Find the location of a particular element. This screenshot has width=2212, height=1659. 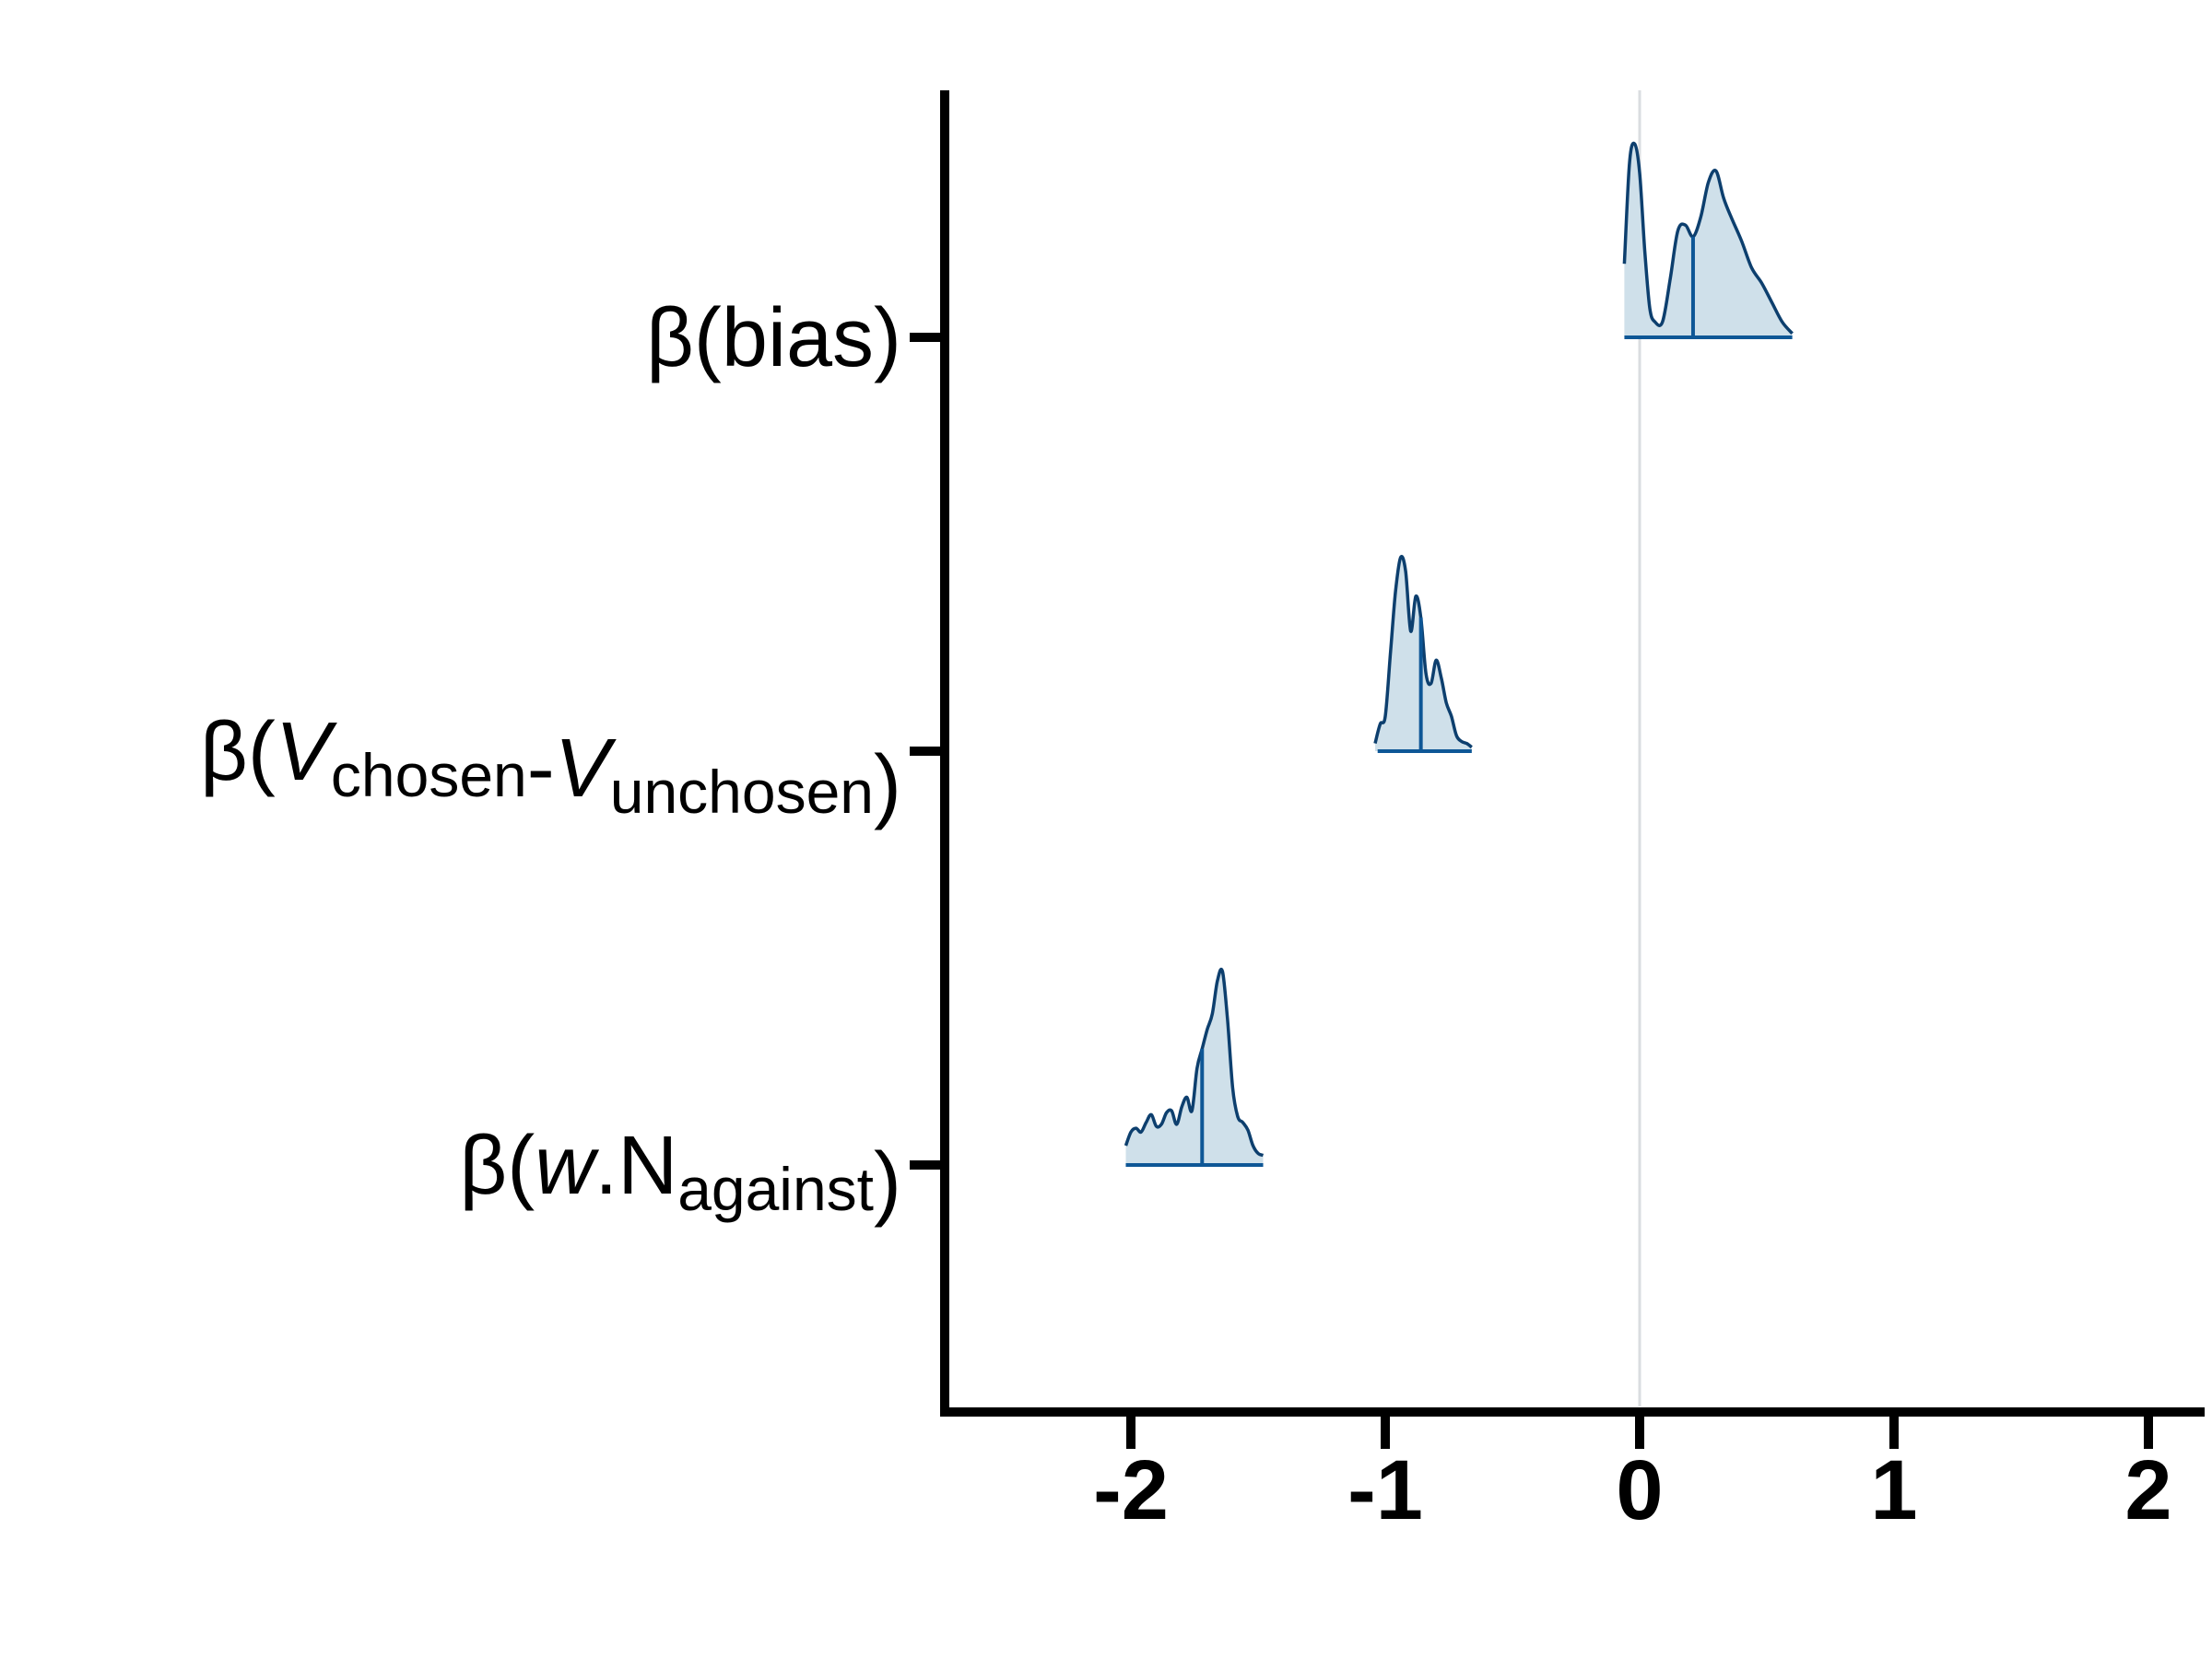

x-tick-label: 1 is located at coordinates (1893, 1490).